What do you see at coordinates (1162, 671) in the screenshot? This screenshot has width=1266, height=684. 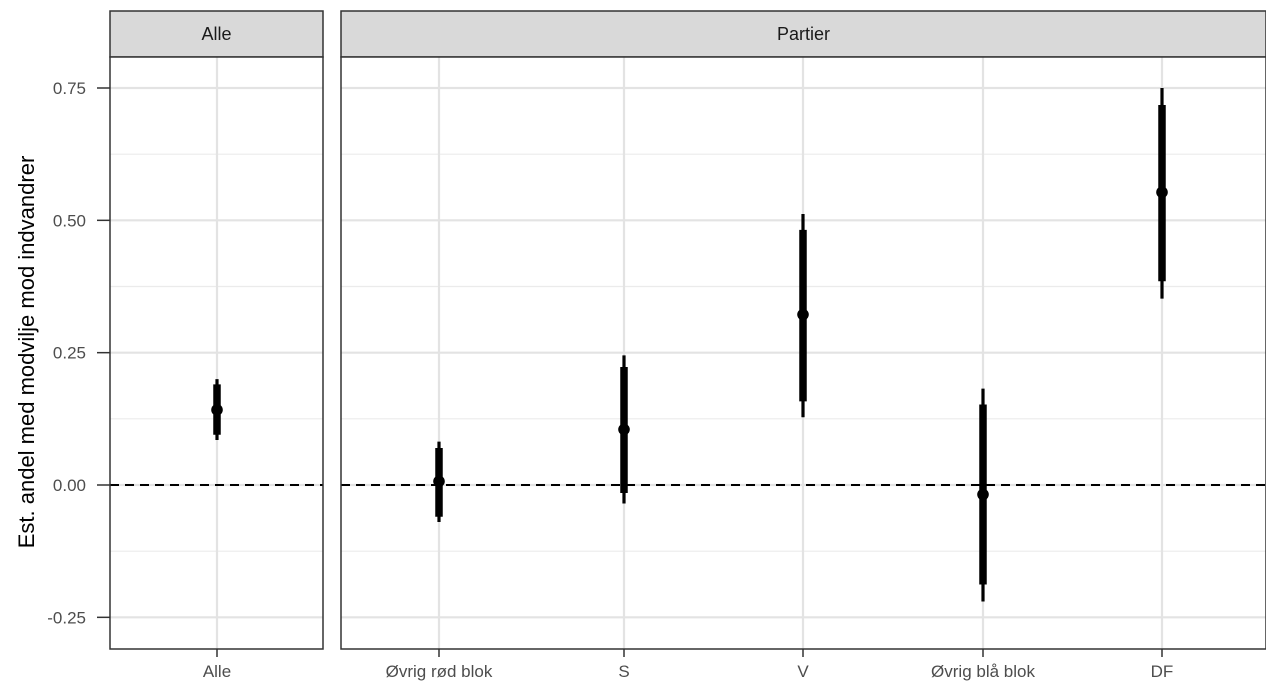 I see `x-tick-label: DF` at bounding box center [1162, 671].